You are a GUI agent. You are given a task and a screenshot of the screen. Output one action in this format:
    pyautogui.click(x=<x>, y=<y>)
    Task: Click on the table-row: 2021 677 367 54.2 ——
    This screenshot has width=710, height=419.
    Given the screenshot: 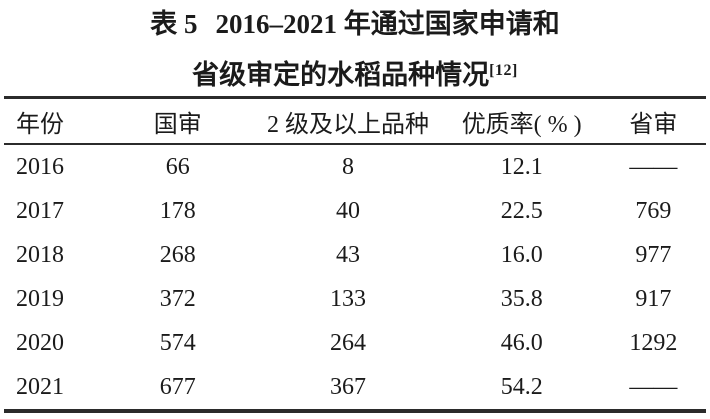 What is the action you would take?
    pyautogui.click(x=355, y=388)
    